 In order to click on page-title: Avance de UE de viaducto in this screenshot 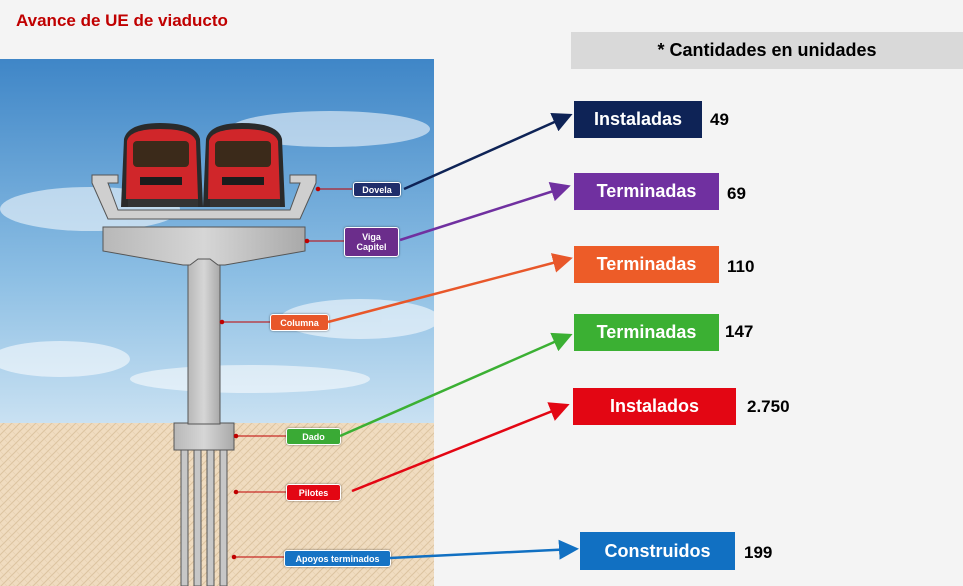, I will do `click(122, 20)`.